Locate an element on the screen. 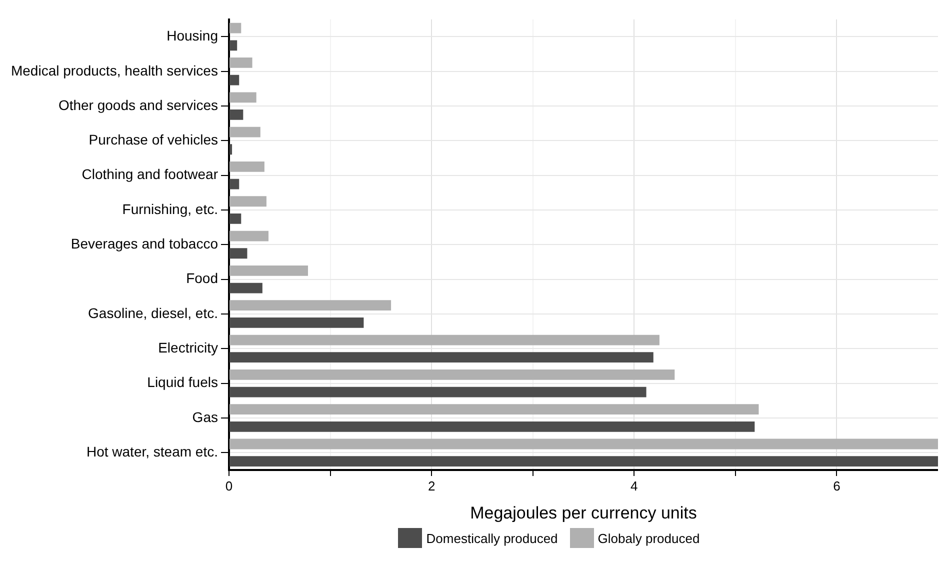  y-tick-label: Purchase of vehicles is located at coordinates (153, 140).